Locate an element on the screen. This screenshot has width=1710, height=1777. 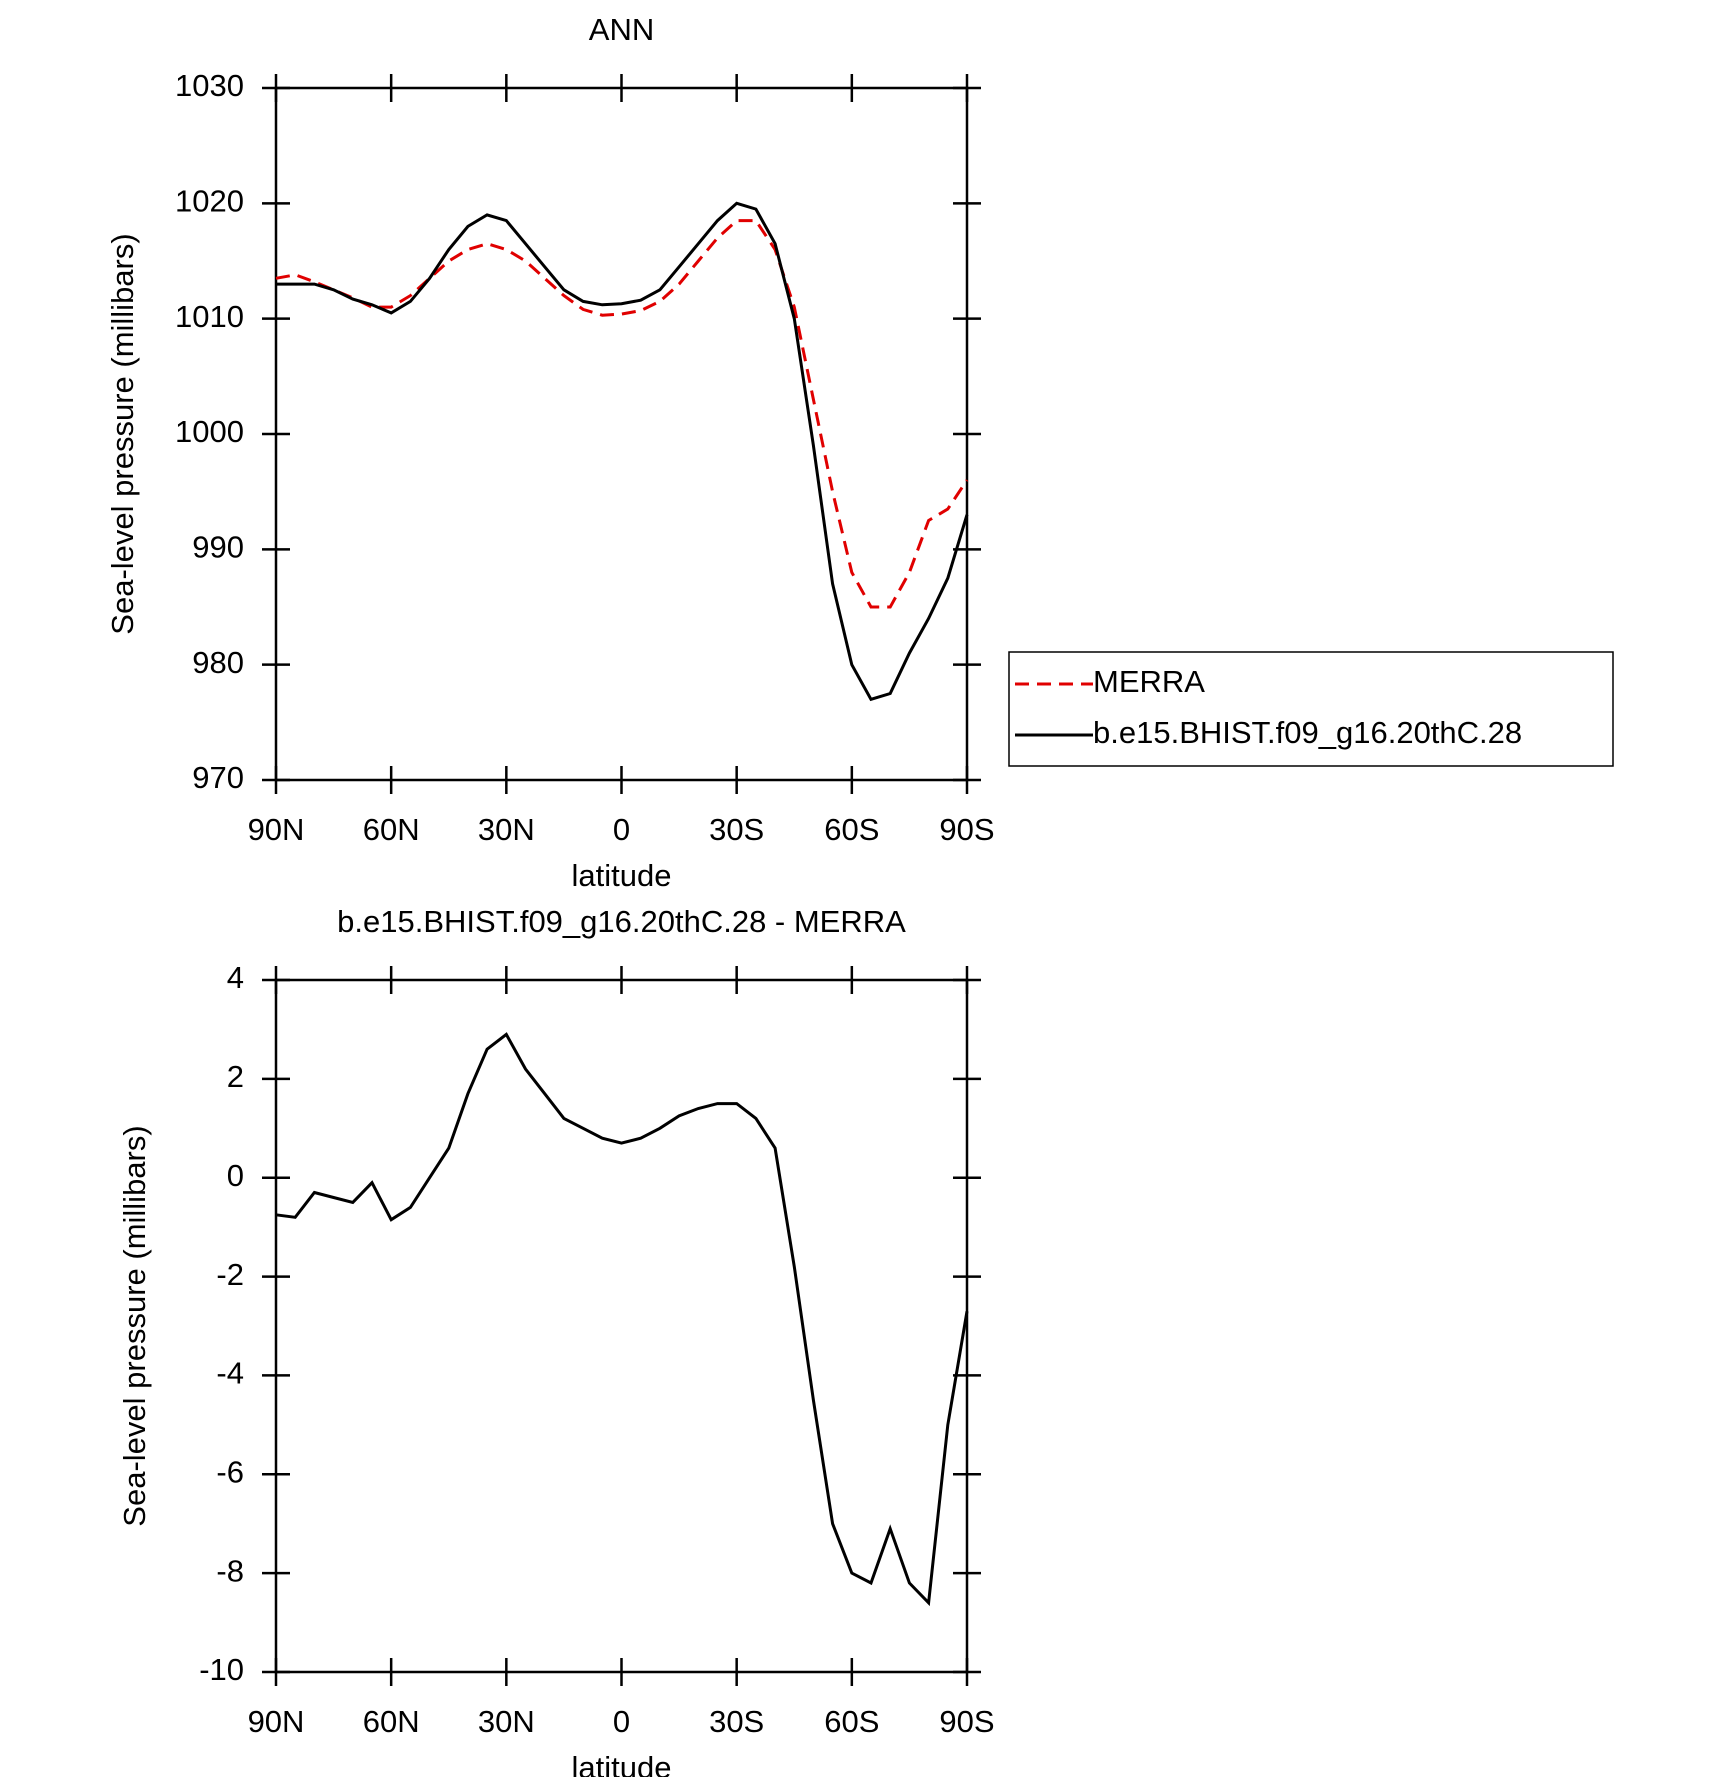
y-tick-label: 2 is located at coordinates (235, 1076).